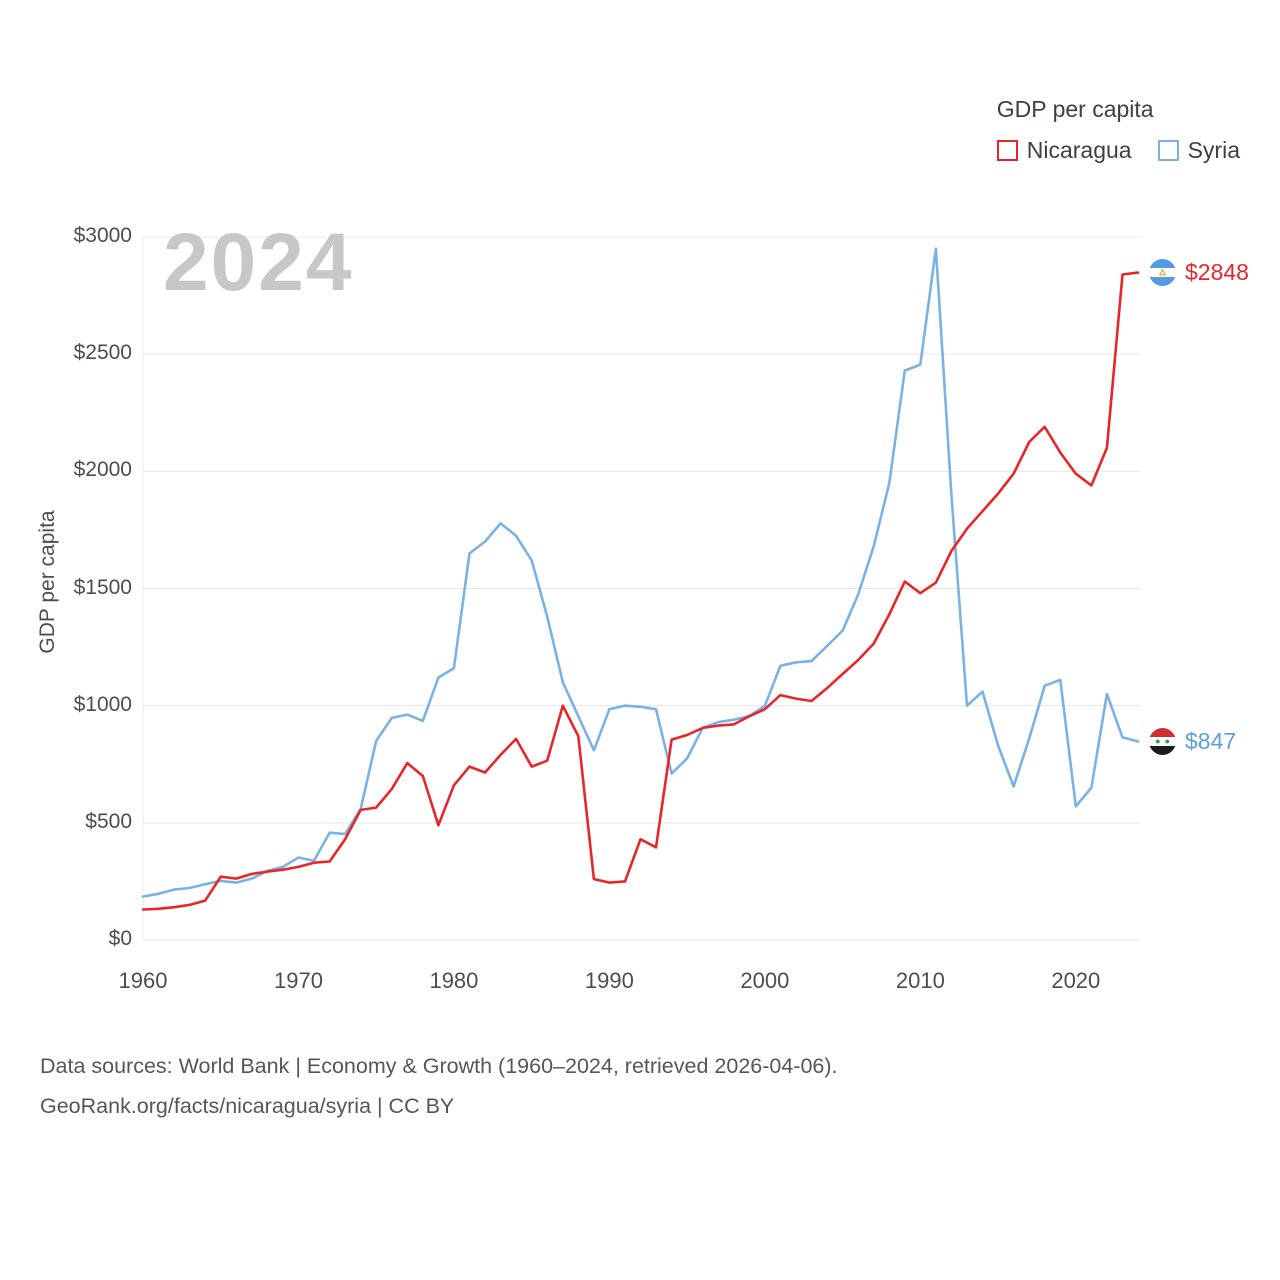 Image resolution: width=1280 pixels, height=1280 pixels. Describe the element at coordinates (1162, 742) in the screenshot. I see `syria-flag-icon` at that location.